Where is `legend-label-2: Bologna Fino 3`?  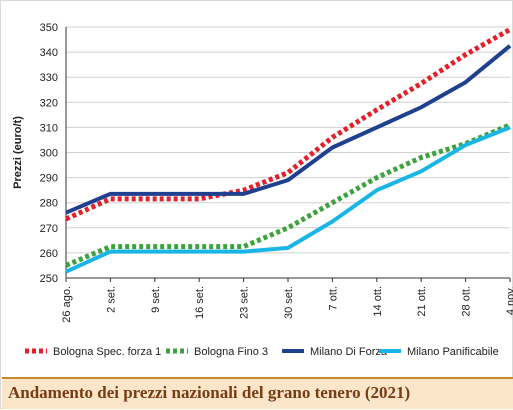
legend-label-2: Bologna Fino 3 is located at coordinates (231, 352).